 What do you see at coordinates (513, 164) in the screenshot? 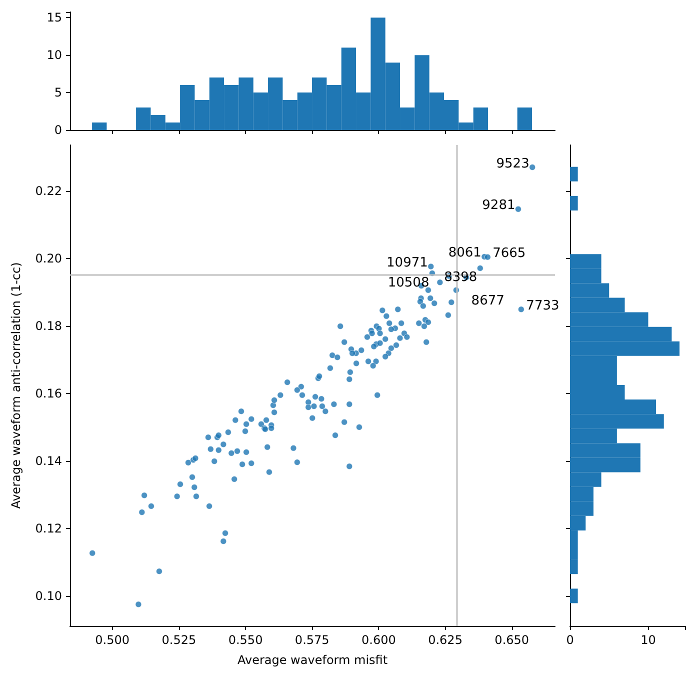
I see `annotation: 9523` at bounding box center [513, 164].